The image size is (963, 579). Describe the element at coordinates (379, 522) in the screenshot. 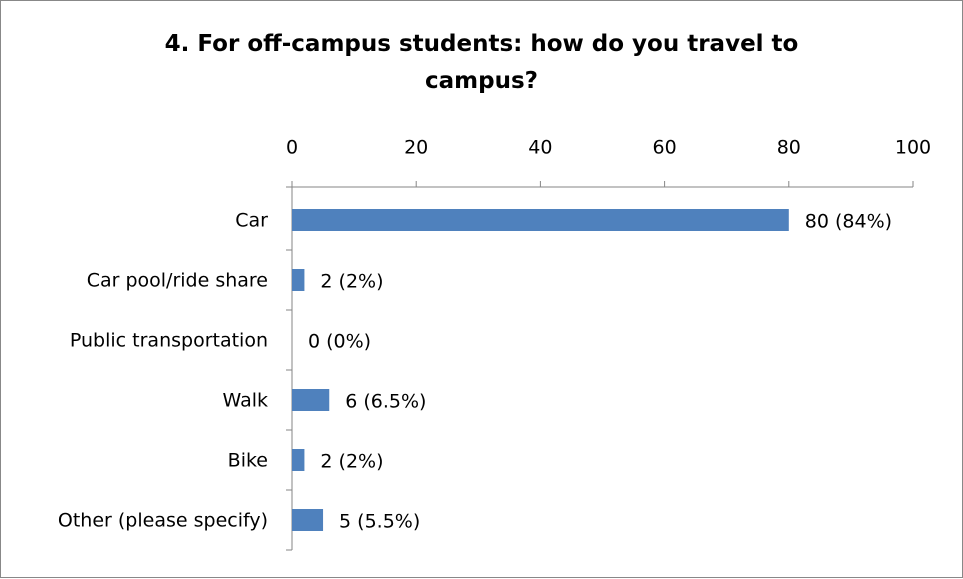

I see `data-label: 5 (5.5%)` at that location.